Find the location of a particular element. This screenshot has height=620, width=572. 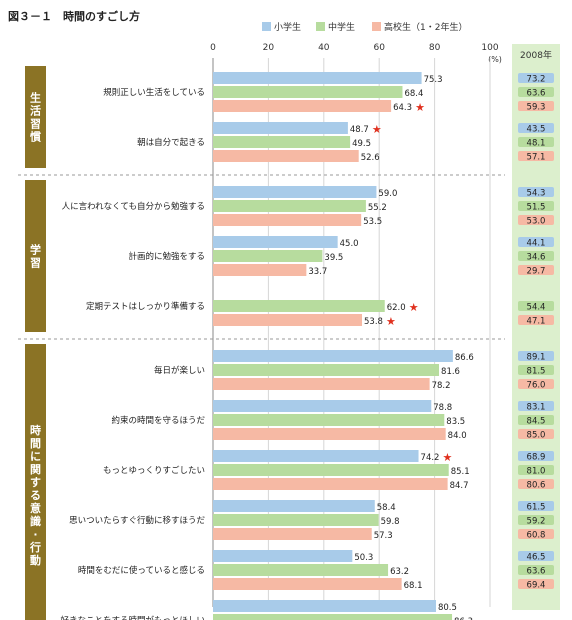

value-label-s1-g2-1: 62.0 is located at coordinates (396, 308).